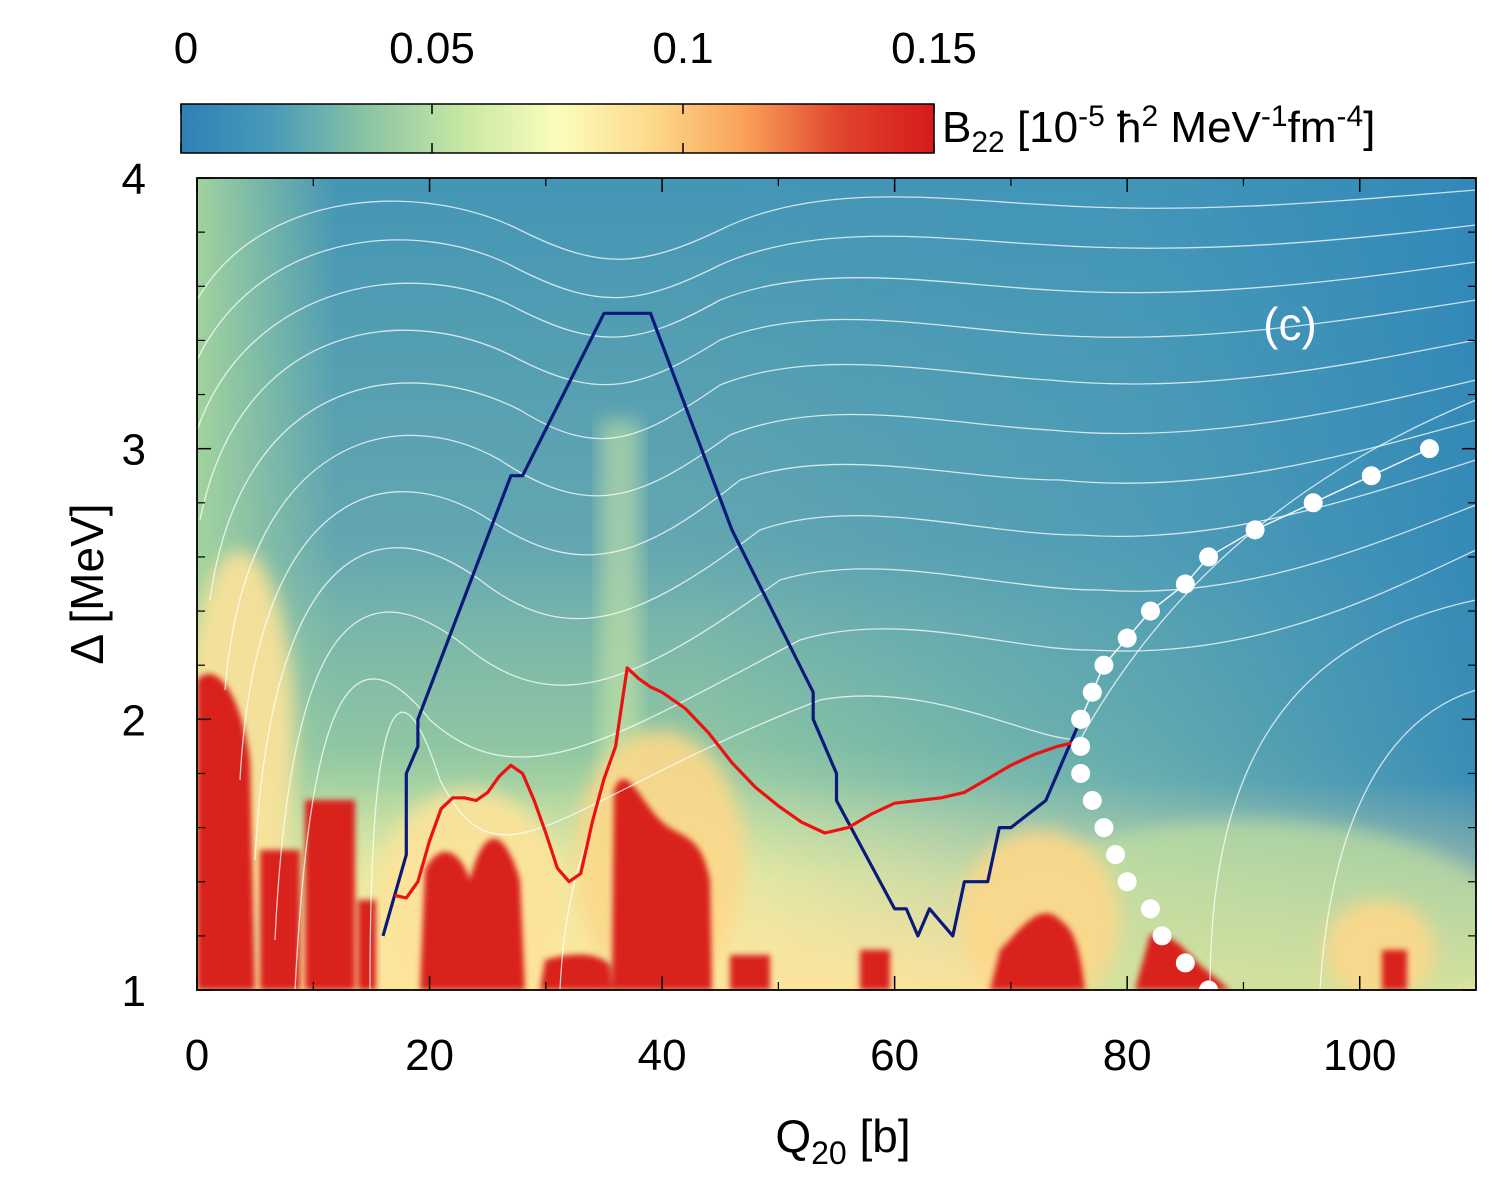  I want to click on series-line-red, so click(738, 783).